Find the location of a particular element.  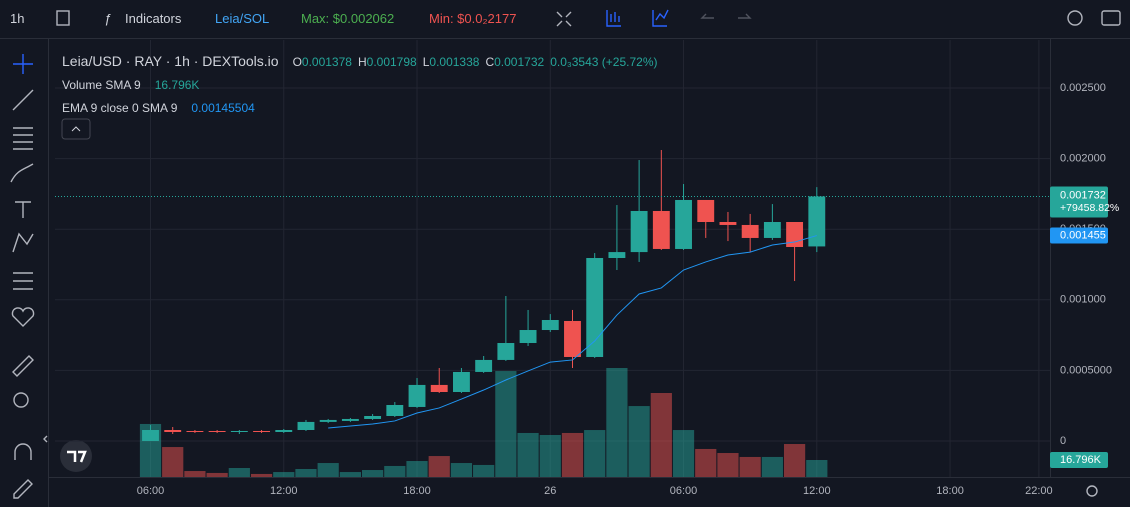

volume-label-box is located at coordinates (1079, 460).